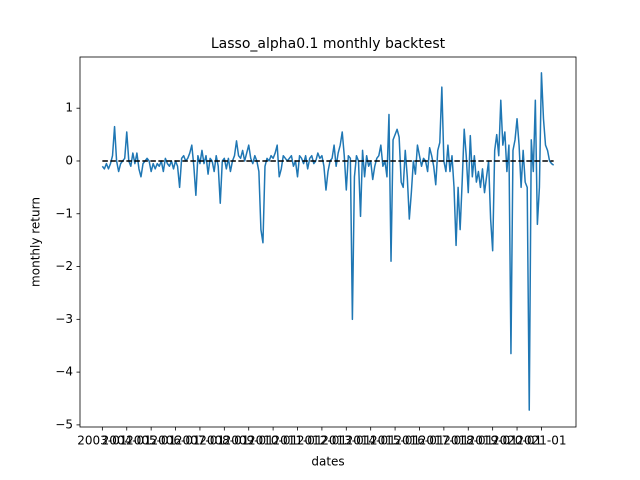 This screenshot has height=480, width=640. What do you see at coordinates (493, 441) in the screenshot?
I see `x-tick-label: 2019-01` at bounding box center [493, 441].